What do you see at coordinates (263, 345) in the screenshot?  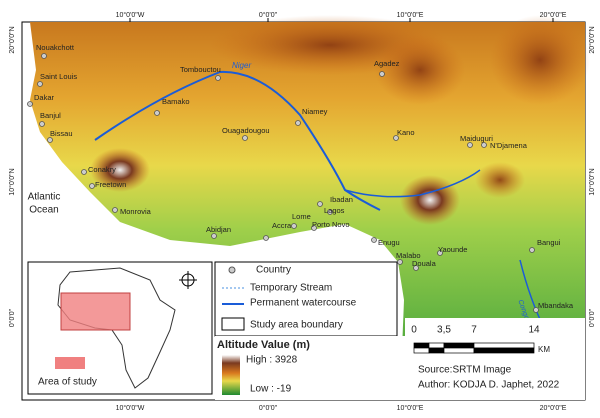 I see `legend-title: Altitude Value (m)` at bounding box center [263, 345].